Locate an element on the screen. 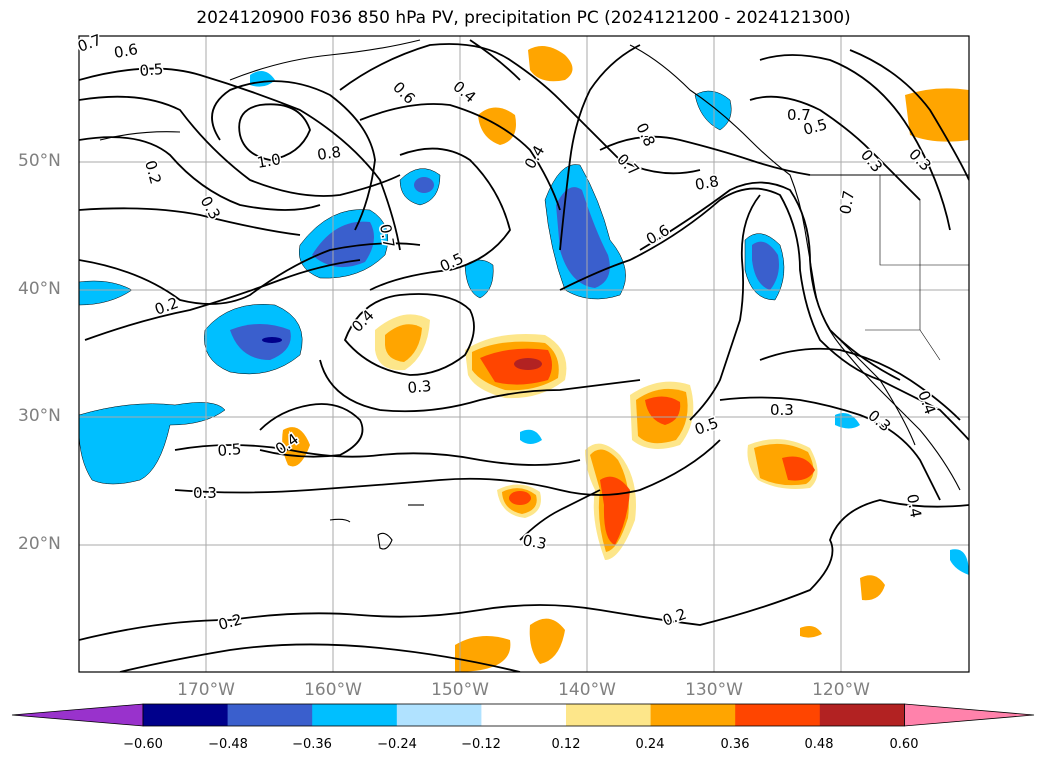 Image resolution: width=1047 pixels, height=765 pixels. lon-label-170w: 170°W is located at coordinates (206, 690).